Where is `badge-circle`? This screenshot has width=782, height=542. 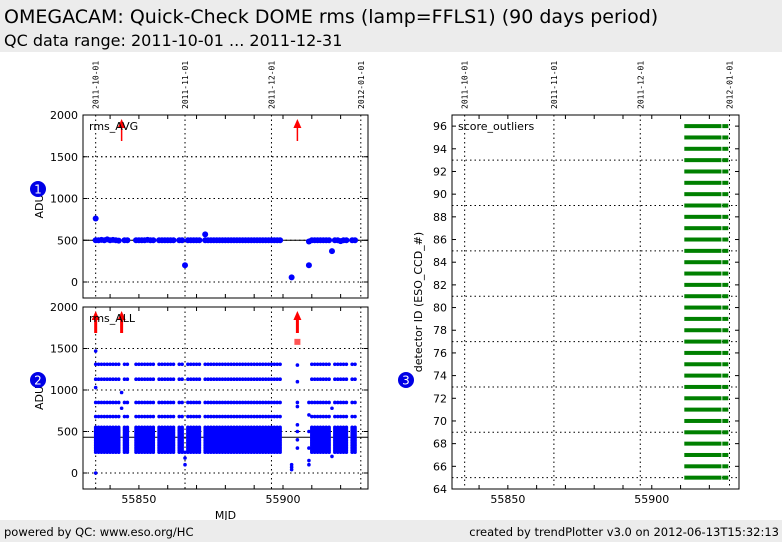
badge-circle is located at coordinates (38, 189).